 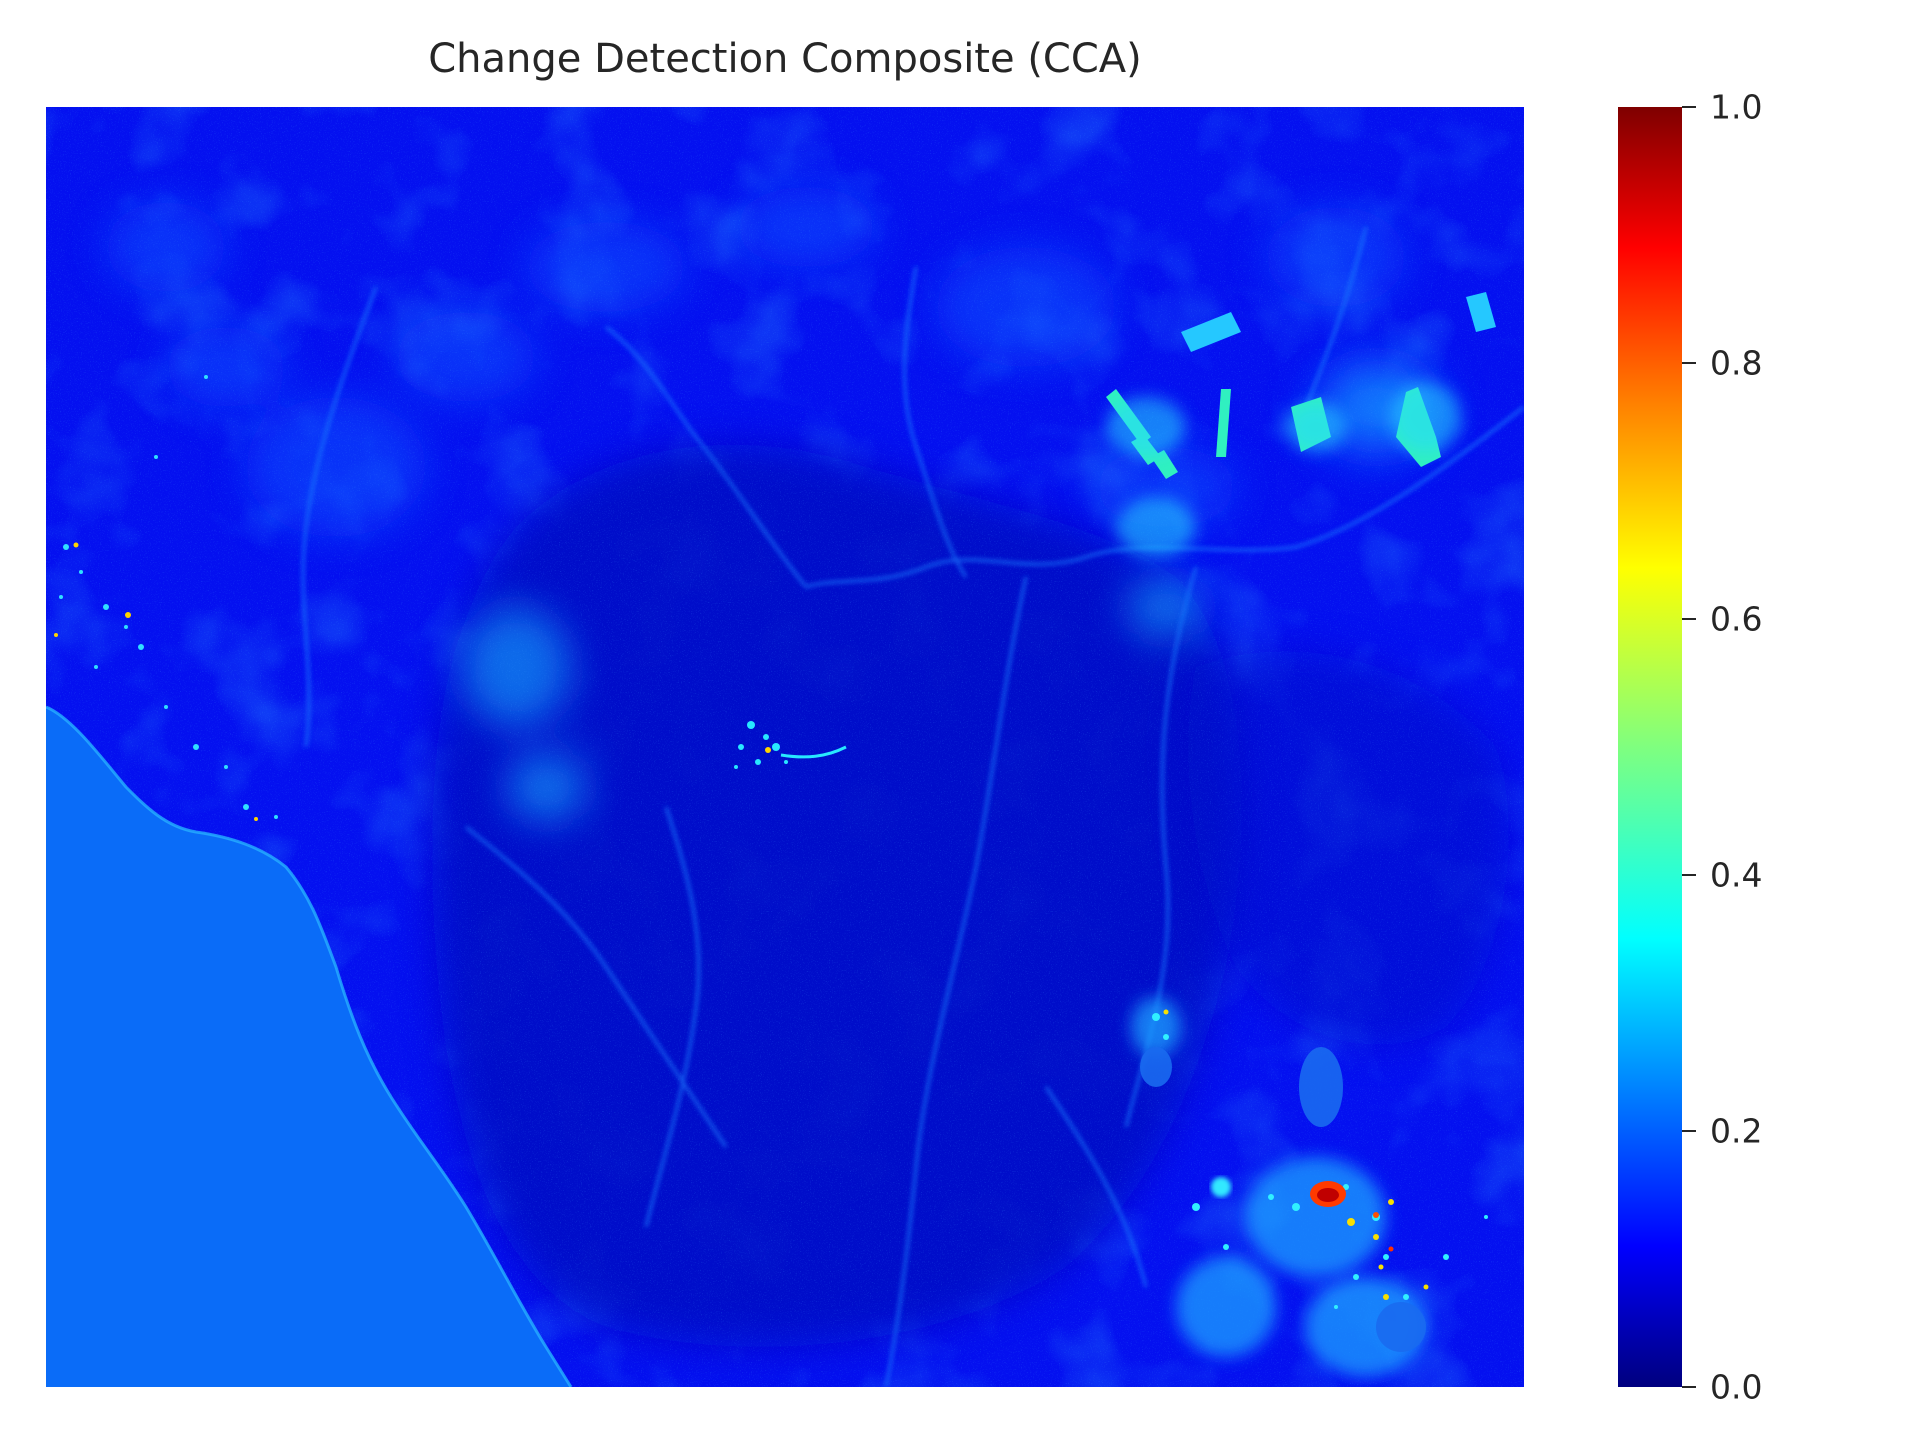 I want to click on colorbar-gradient, so click(x=1650, y=747).